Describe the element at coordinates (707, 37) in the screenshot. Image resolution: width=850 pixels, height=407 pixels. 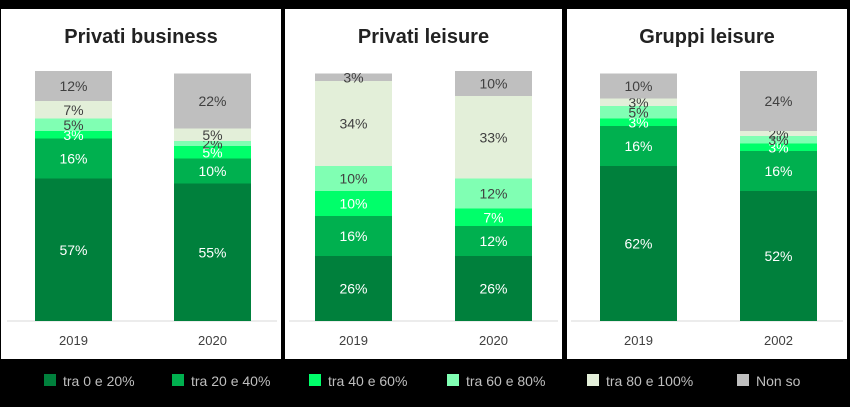
I see `chart-title: Gruppi leisure` at that location.